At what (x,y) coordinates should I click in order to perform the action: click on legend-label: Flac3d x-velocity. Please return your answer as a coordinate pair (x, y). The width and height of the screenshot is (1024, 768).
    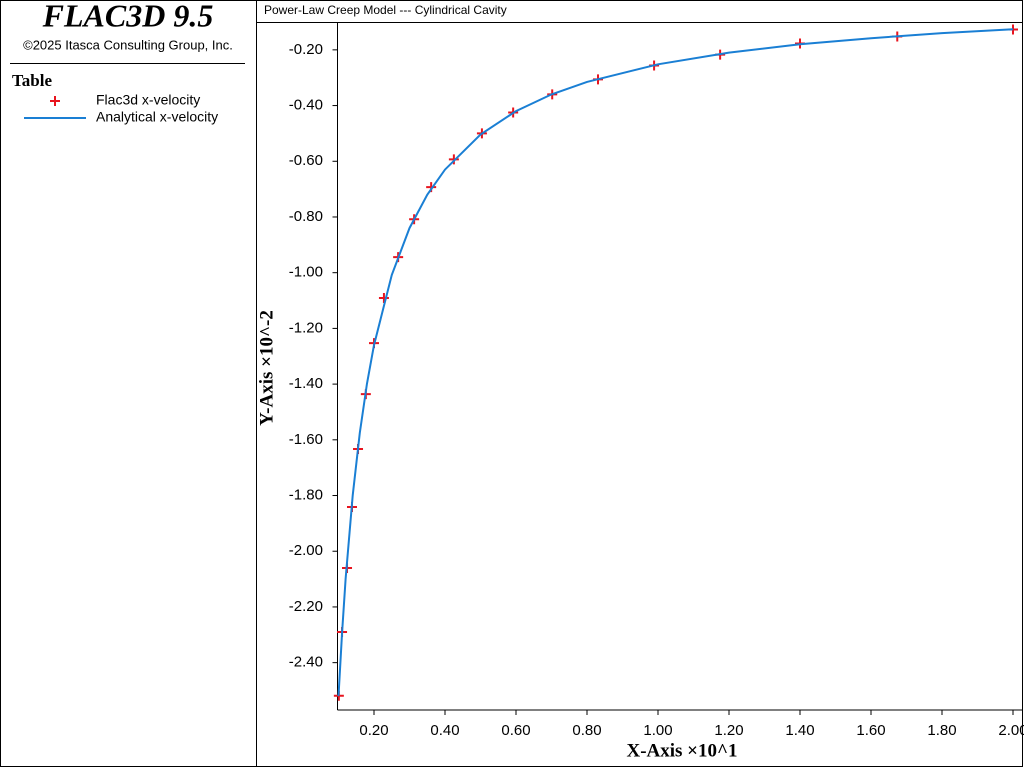
    Looking at the image, I should click on (148, 100).